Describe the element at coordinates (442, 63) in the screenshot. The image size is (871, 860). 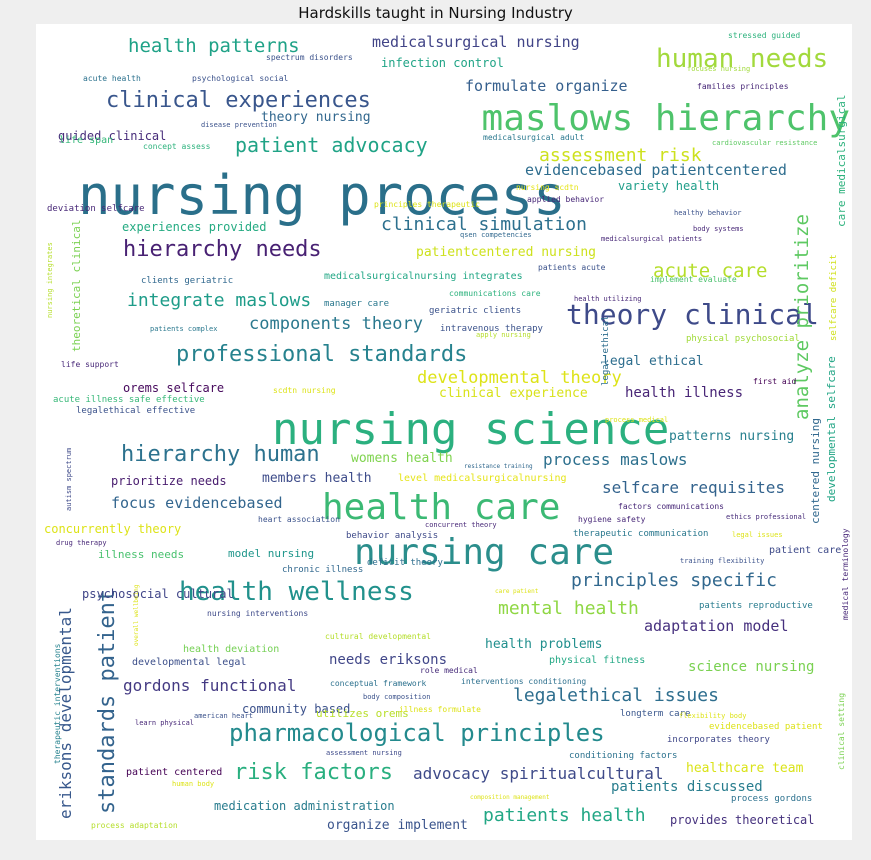
I see `word-cloud-term: infection control` at that location.